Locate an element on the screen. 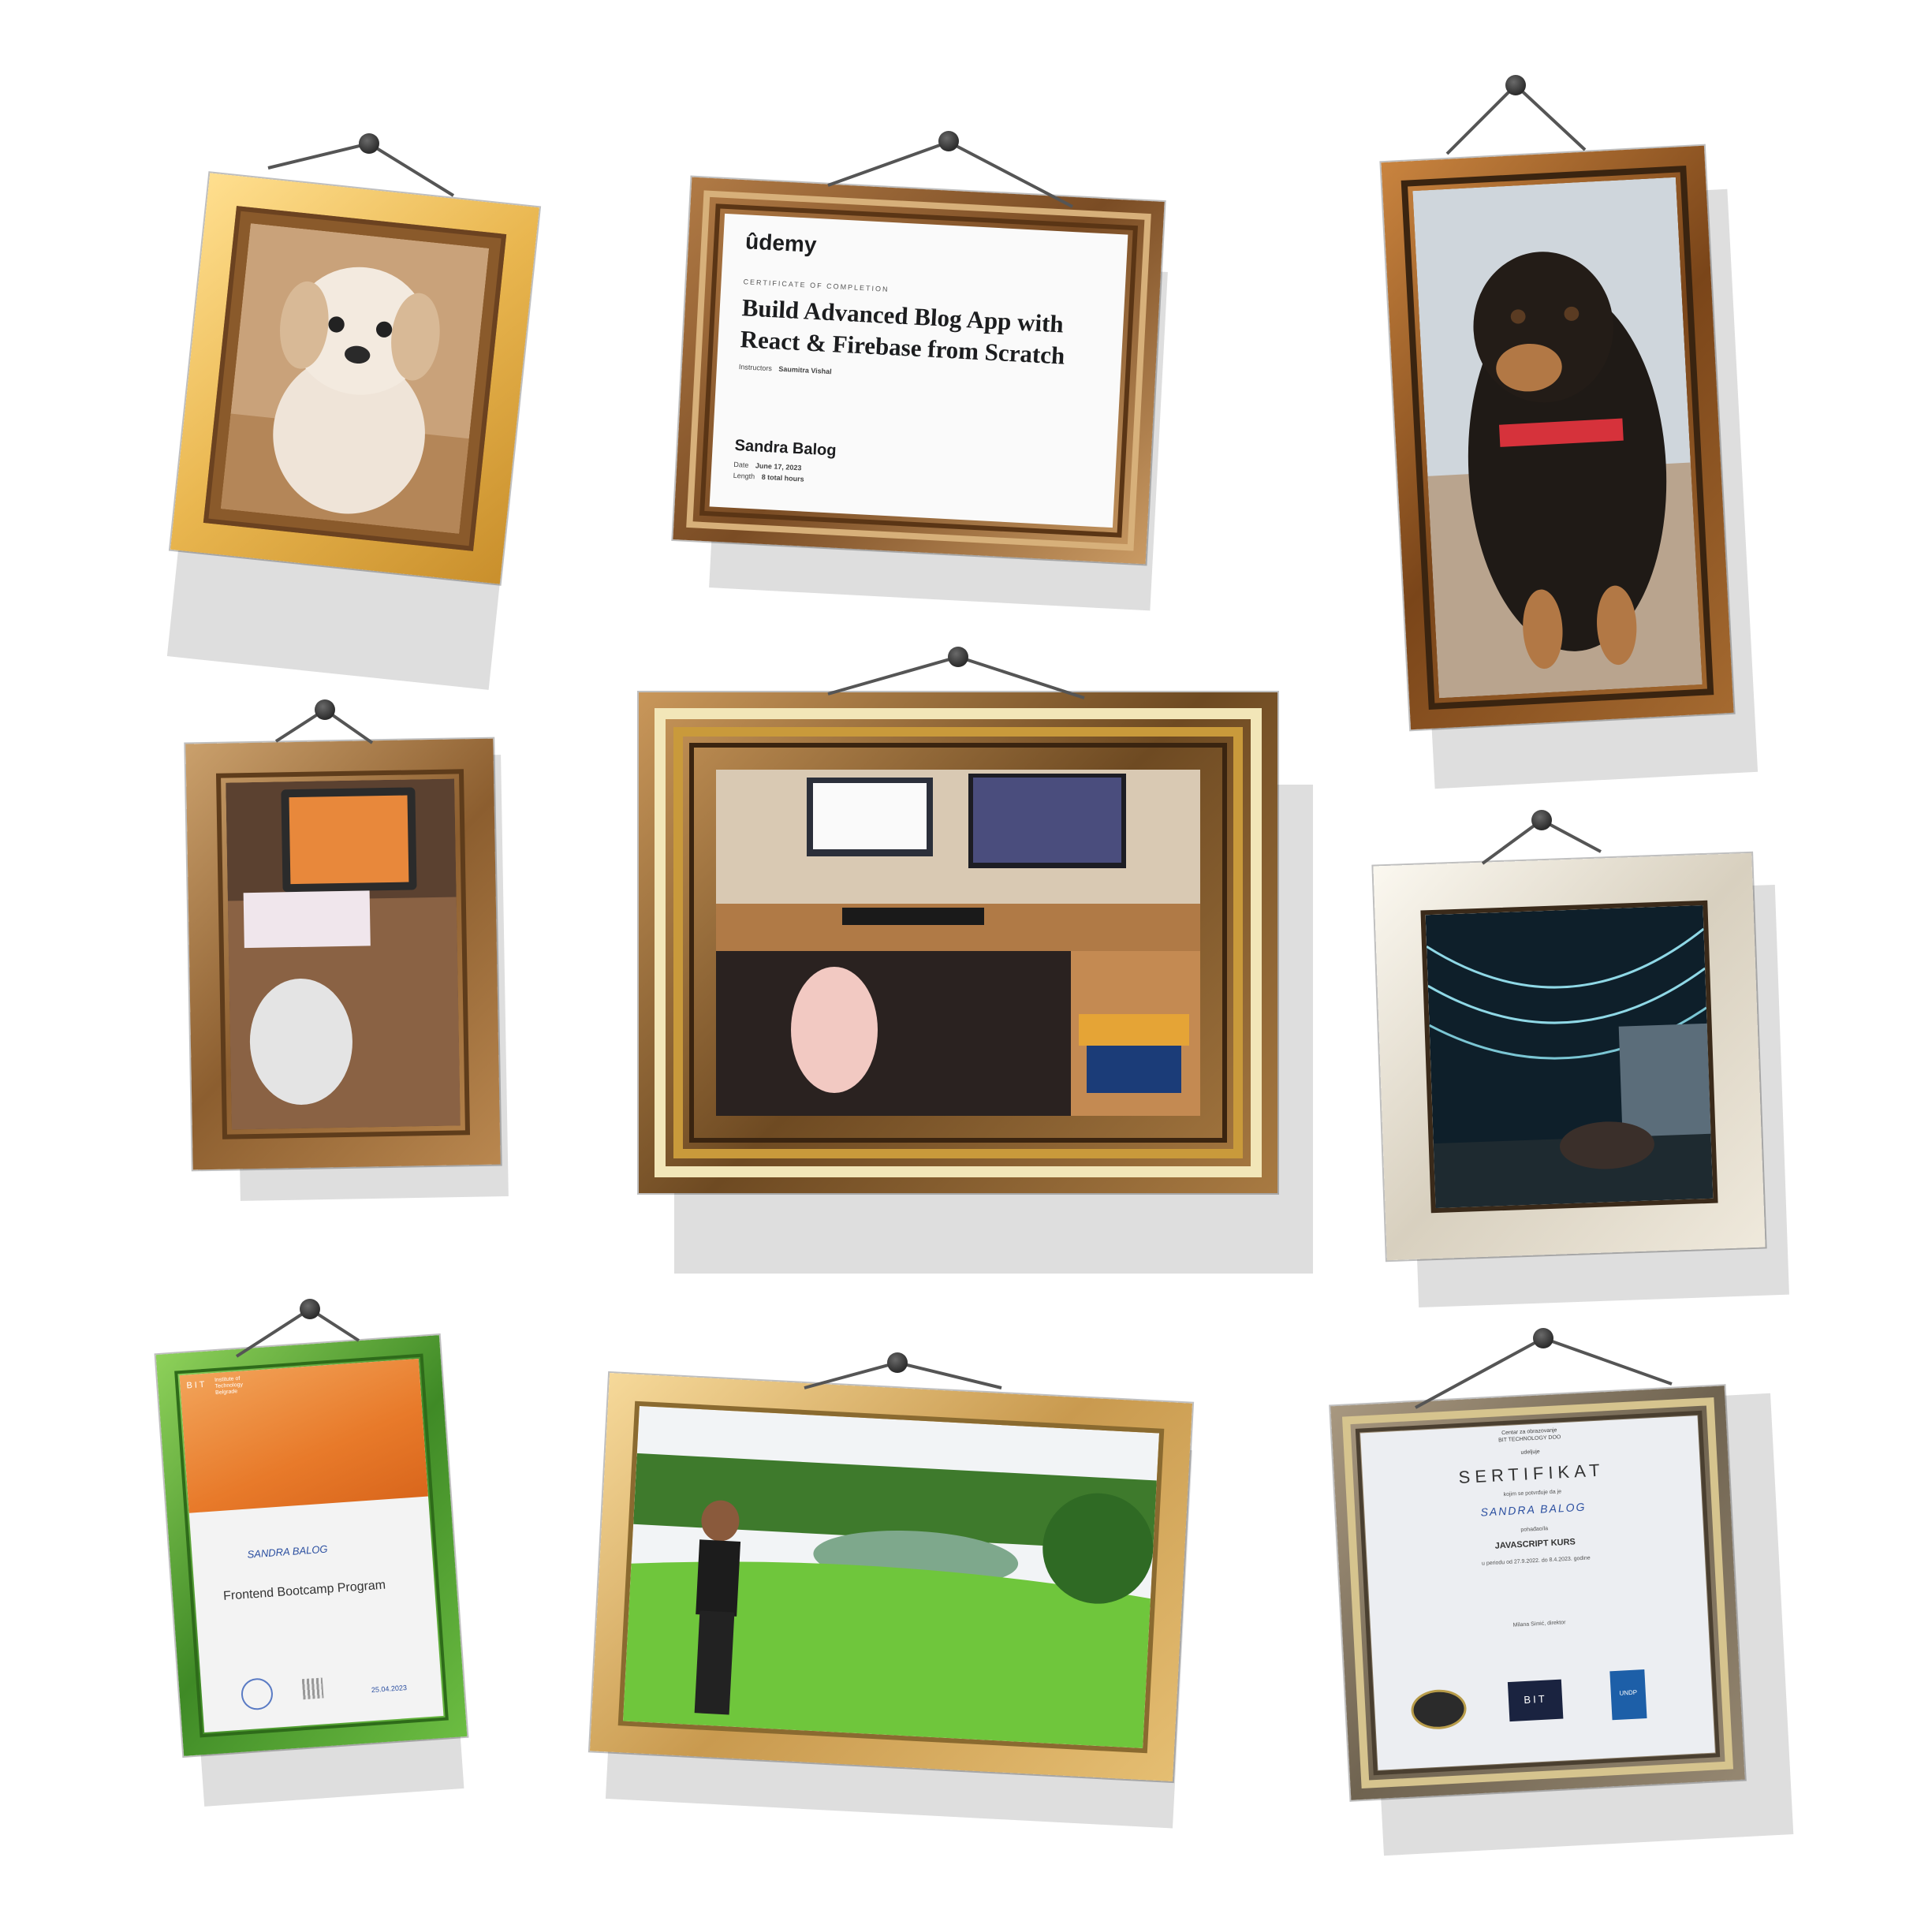 Image resolution: width=1932 pixels, height=1932 pixels. photo-frame-desk is located at coordinates (958, 943).